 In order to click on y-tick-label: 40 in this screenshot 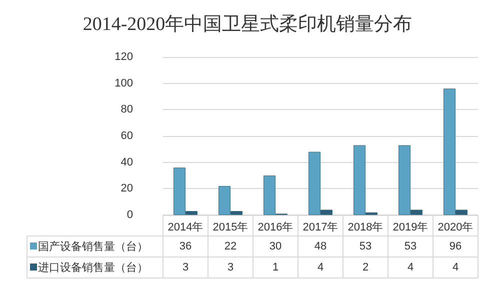, I will do `click(126, 162)`.